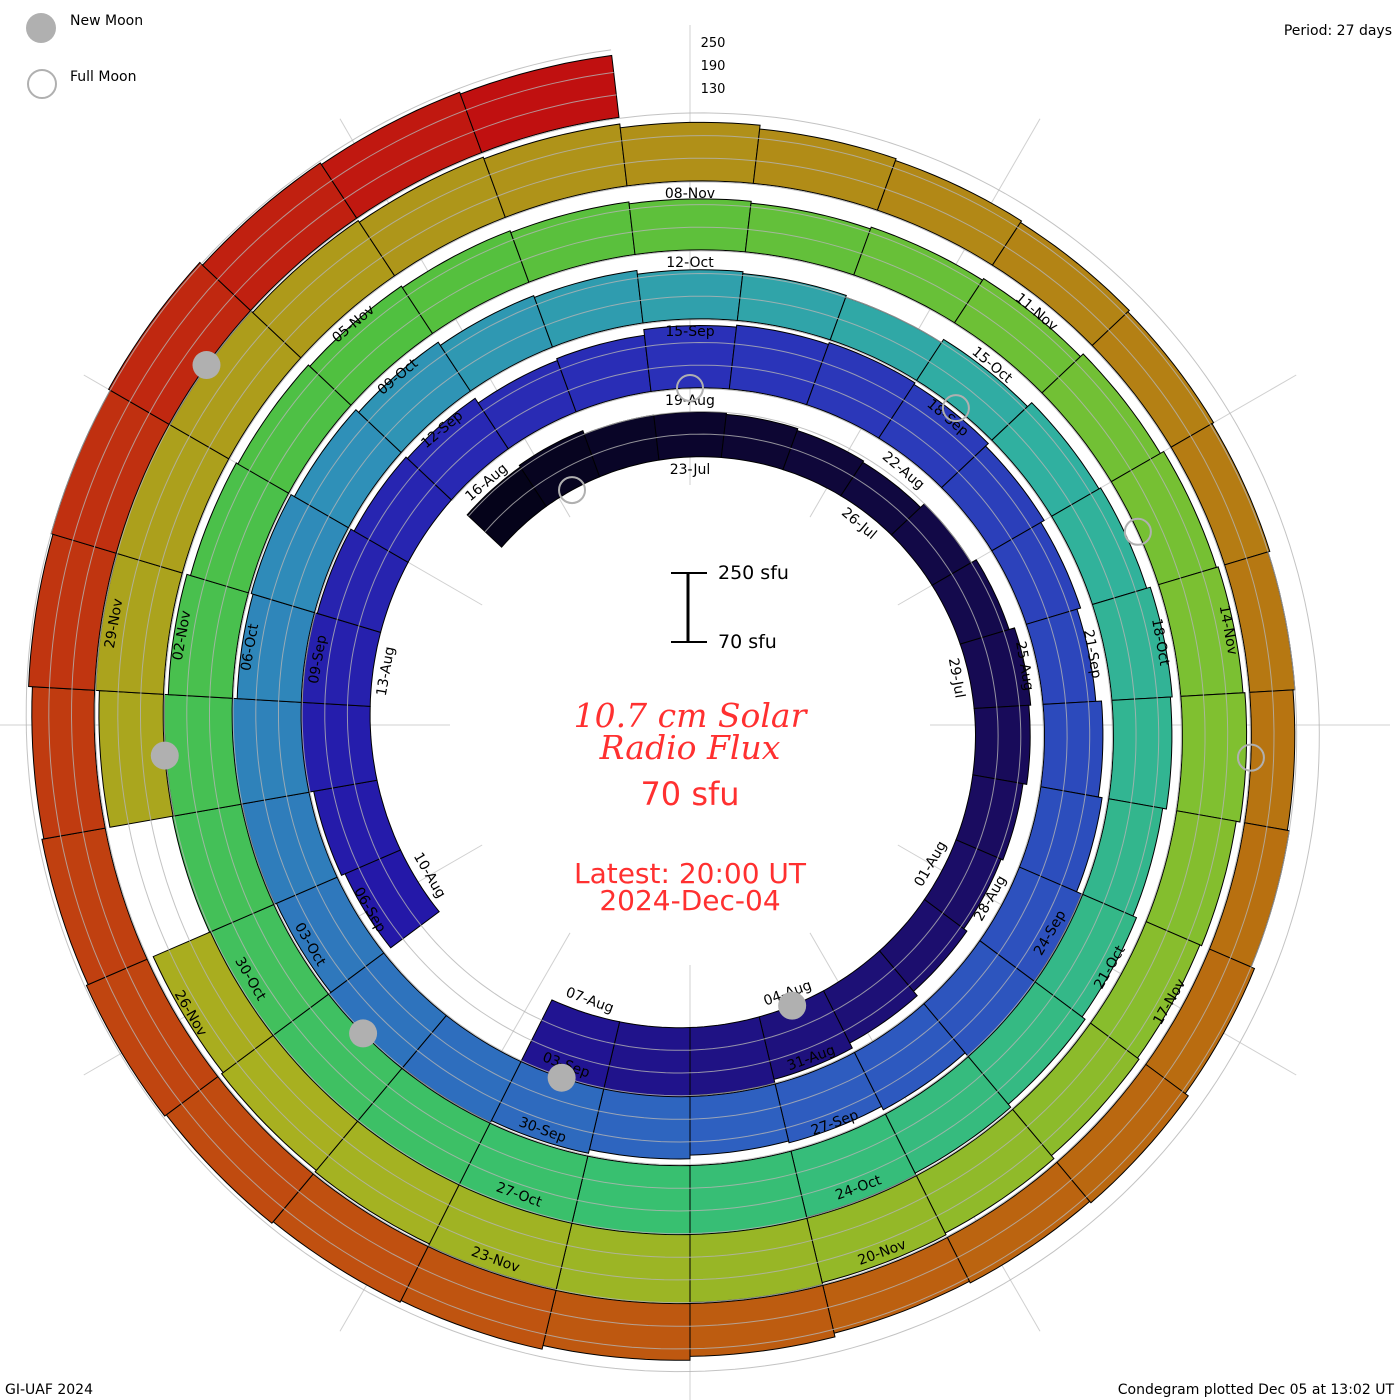 This screenshot has width=1400, height=1400. I want to click on credit-label: GI-UAF 2024, so click(49, 1390).